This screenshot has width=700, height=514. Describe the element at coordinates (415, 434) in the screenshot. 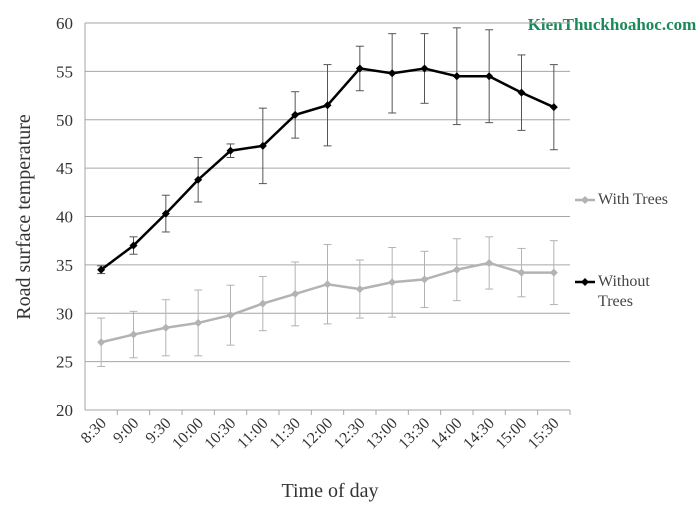

I see `x-tick-label: 13:30` at that location.